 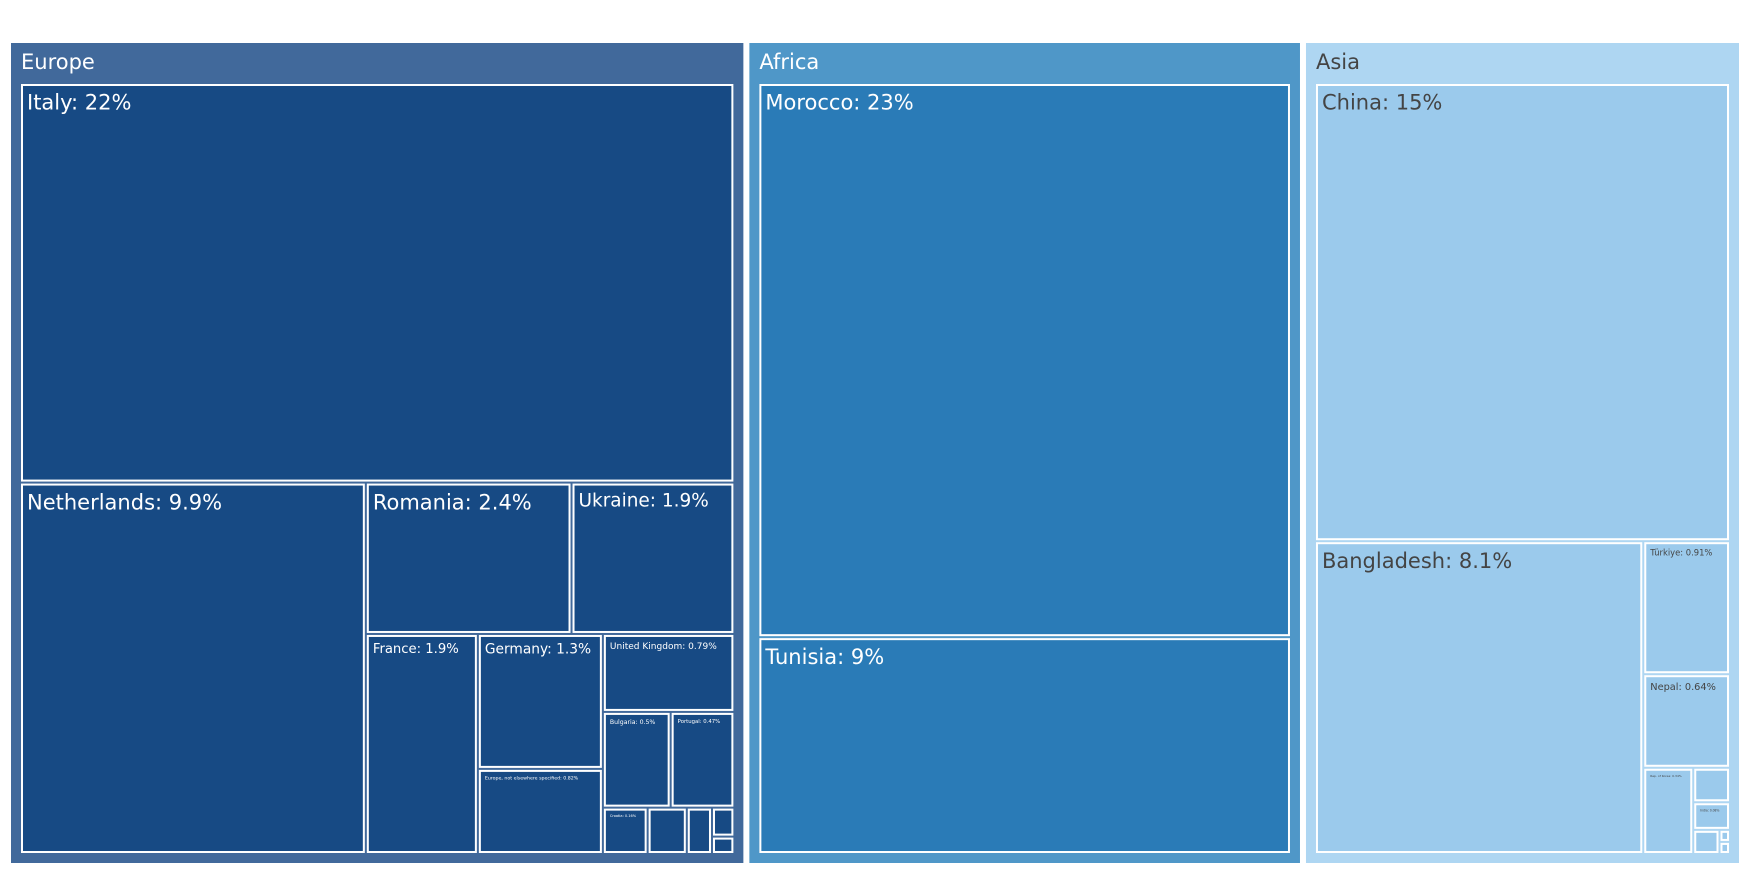 What do you see at coordinates (1666, 776) in the screenshot?
I see `tile-label: Rep. of Korea: 0.34%` at bounding box center [1666, 776].